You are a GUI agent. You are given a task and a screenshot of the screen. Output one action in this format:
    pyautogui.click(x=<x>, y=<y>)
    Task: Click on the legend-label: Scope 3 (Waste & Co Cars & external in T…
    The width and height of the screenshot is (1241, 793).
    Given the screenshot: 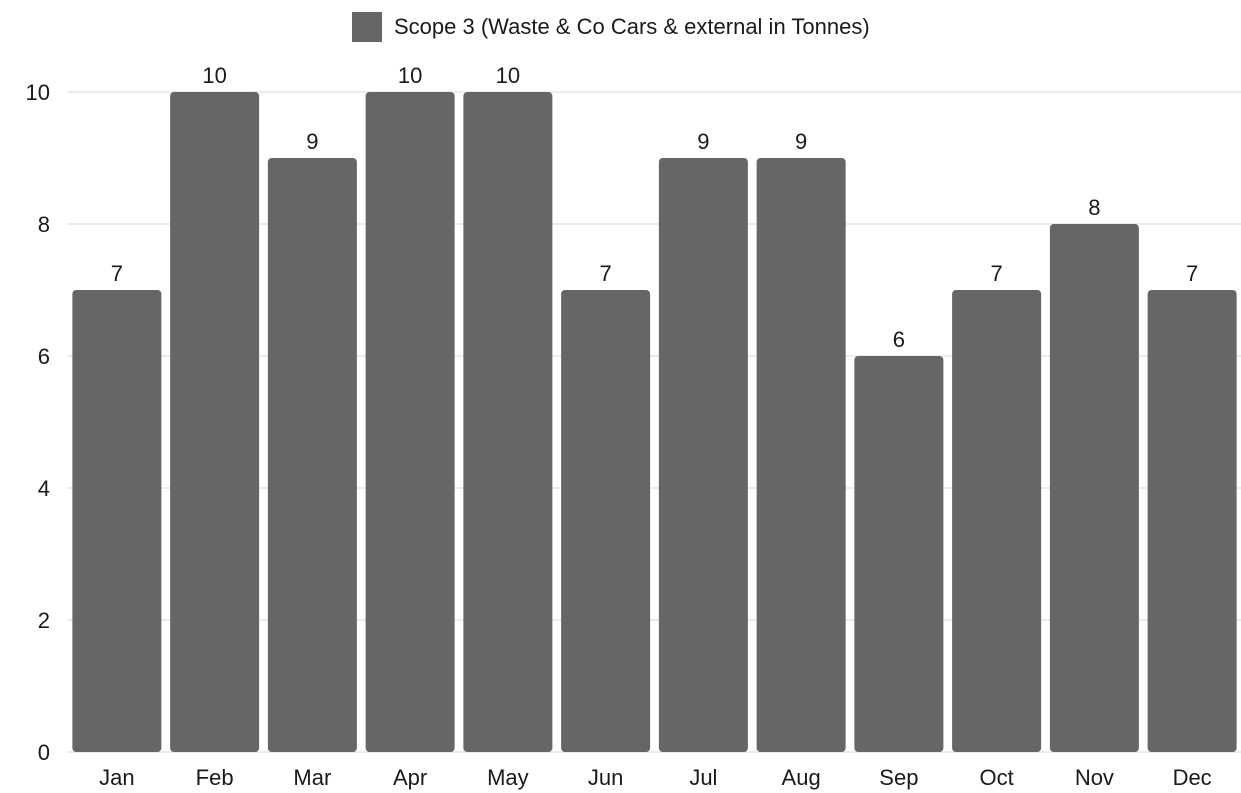 What is the action you would take?
    pyautogui.click(x=632, y=26)
    